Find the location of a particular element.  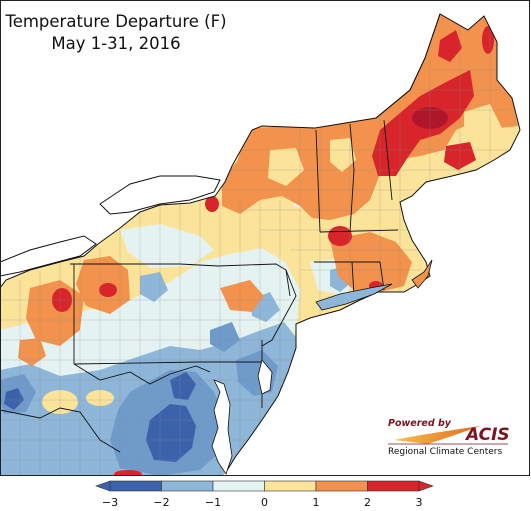

lake-ontario is located at coordinates (160, 195).